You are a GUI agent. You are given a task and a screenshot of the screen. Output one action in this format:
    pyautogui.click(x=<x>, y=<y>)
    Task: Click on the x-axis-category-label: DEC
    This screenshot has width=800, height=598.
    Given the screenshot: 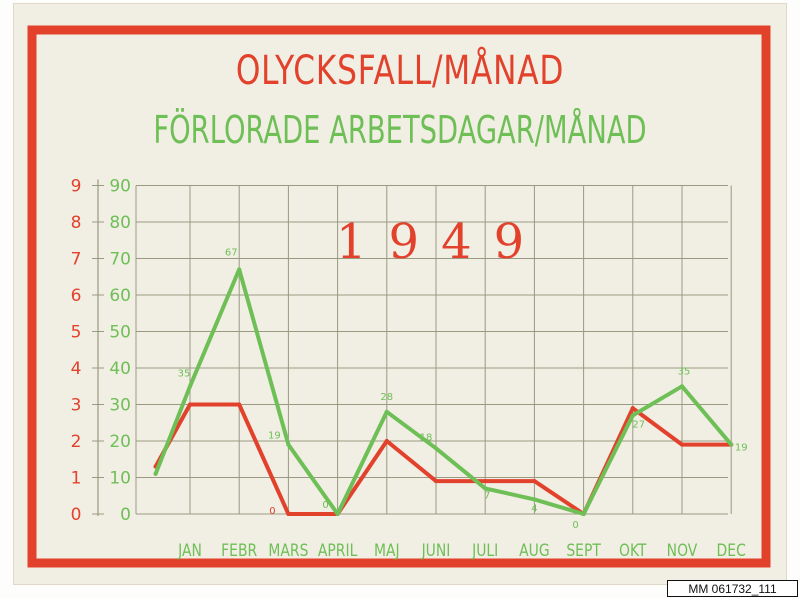 What is the action you would take?
    pyautogui.click(x=731, y=551)
    